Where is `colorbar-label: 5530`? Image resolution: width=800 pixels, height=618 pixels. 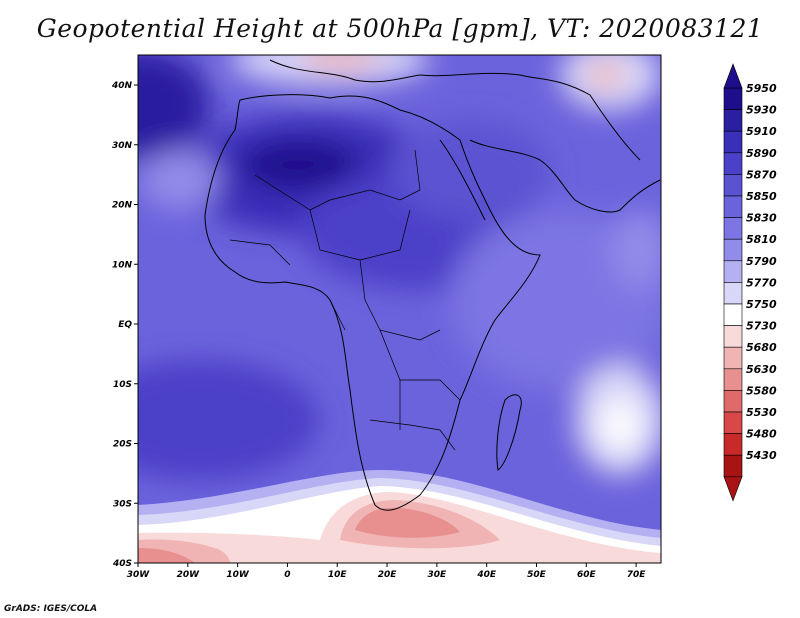 colorbar-label: 5530 is located at coordinates (761, 412).